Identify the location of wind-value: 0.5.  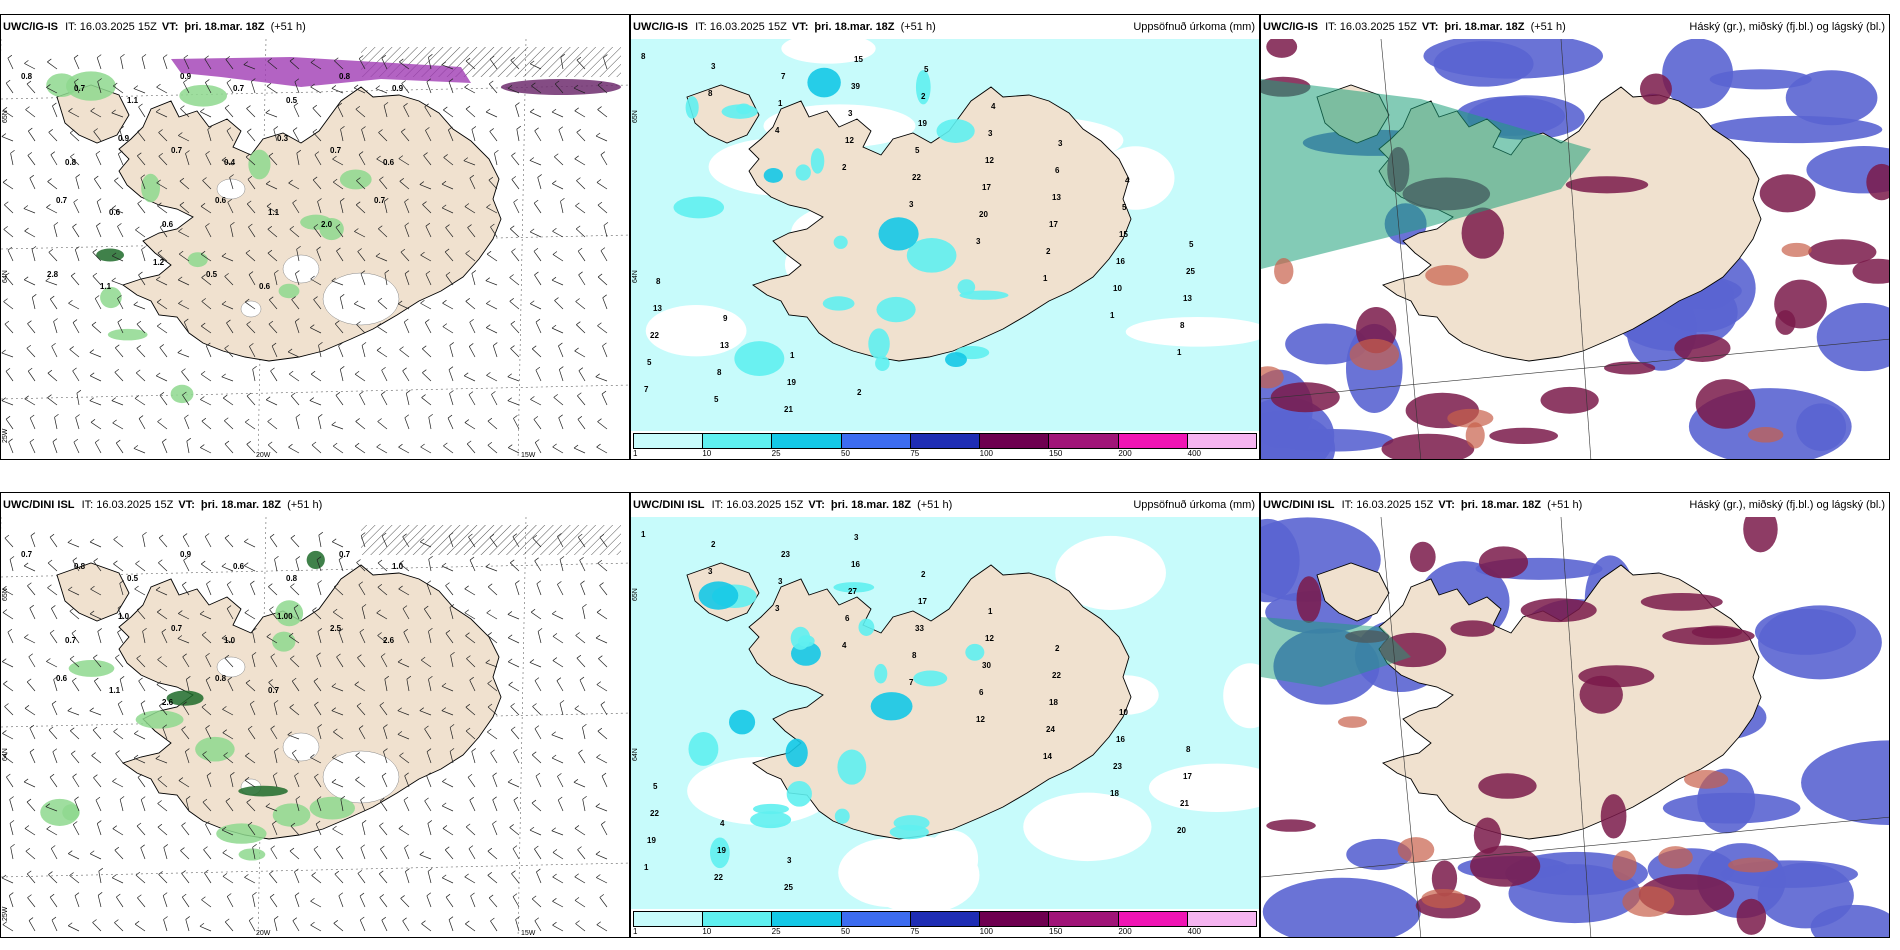
(292, 100).